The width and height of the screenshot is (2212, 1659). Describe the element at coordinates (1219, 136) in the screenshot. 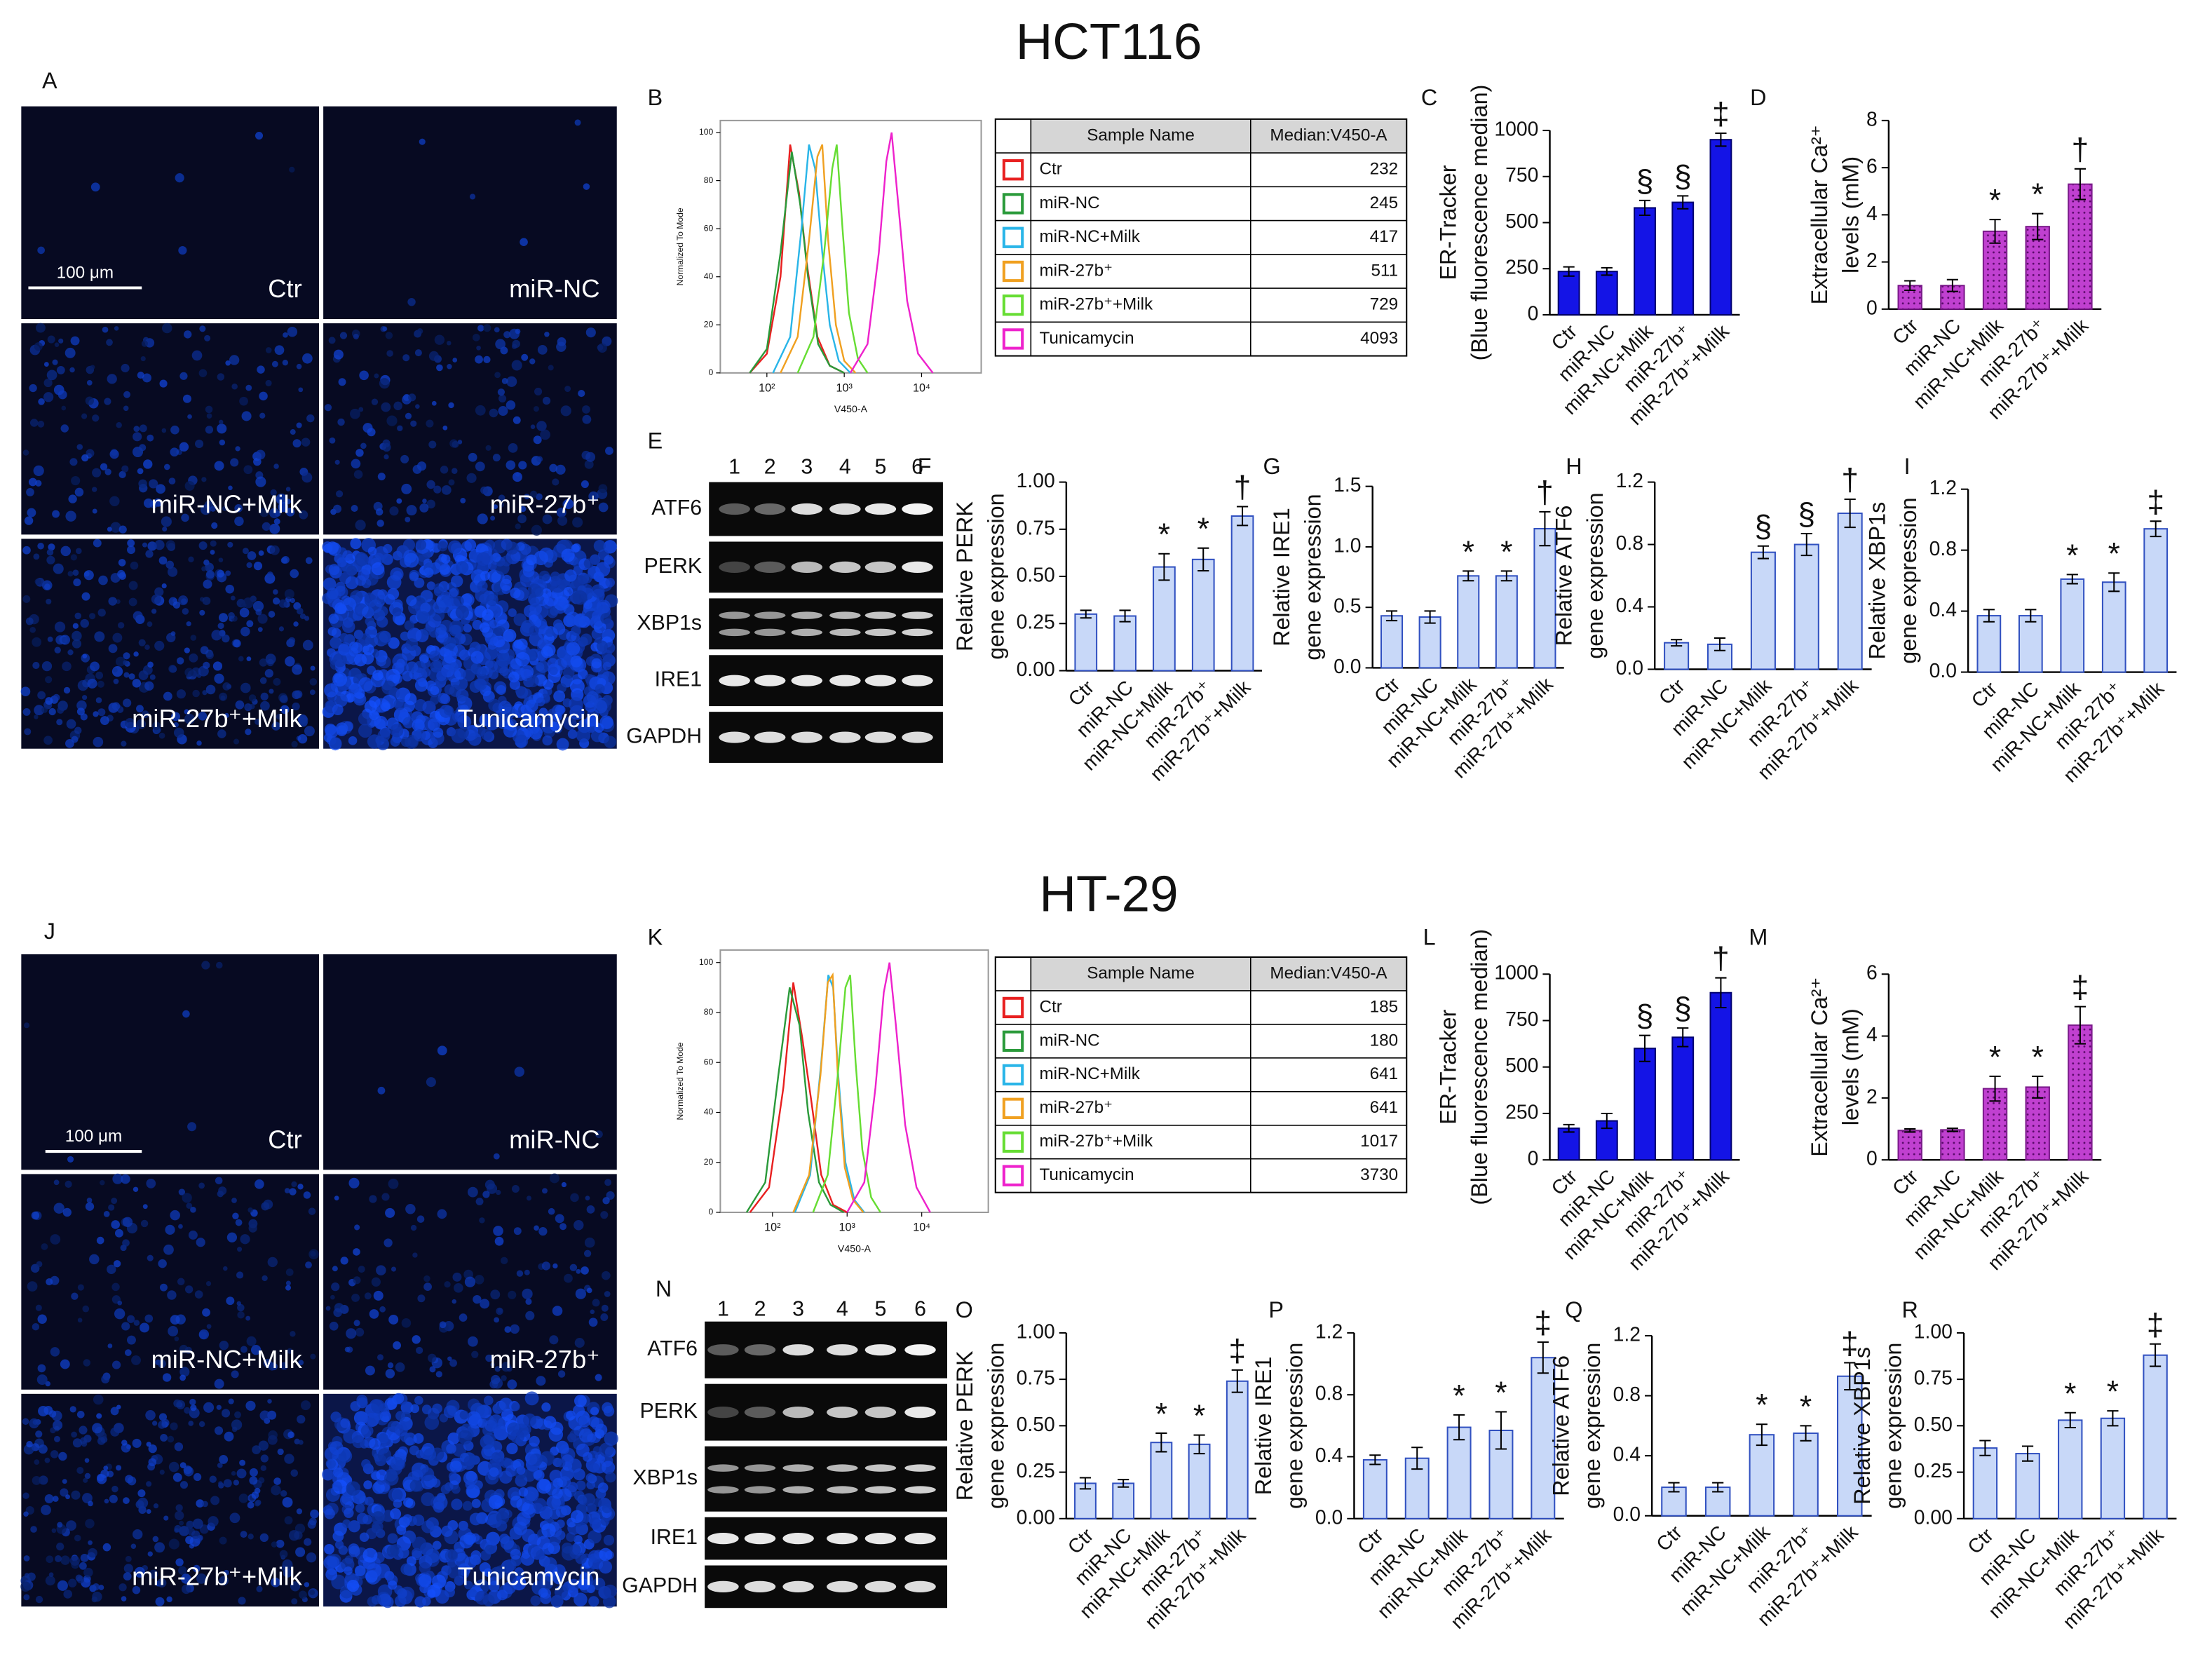

I see `table-header-bg` at that location.